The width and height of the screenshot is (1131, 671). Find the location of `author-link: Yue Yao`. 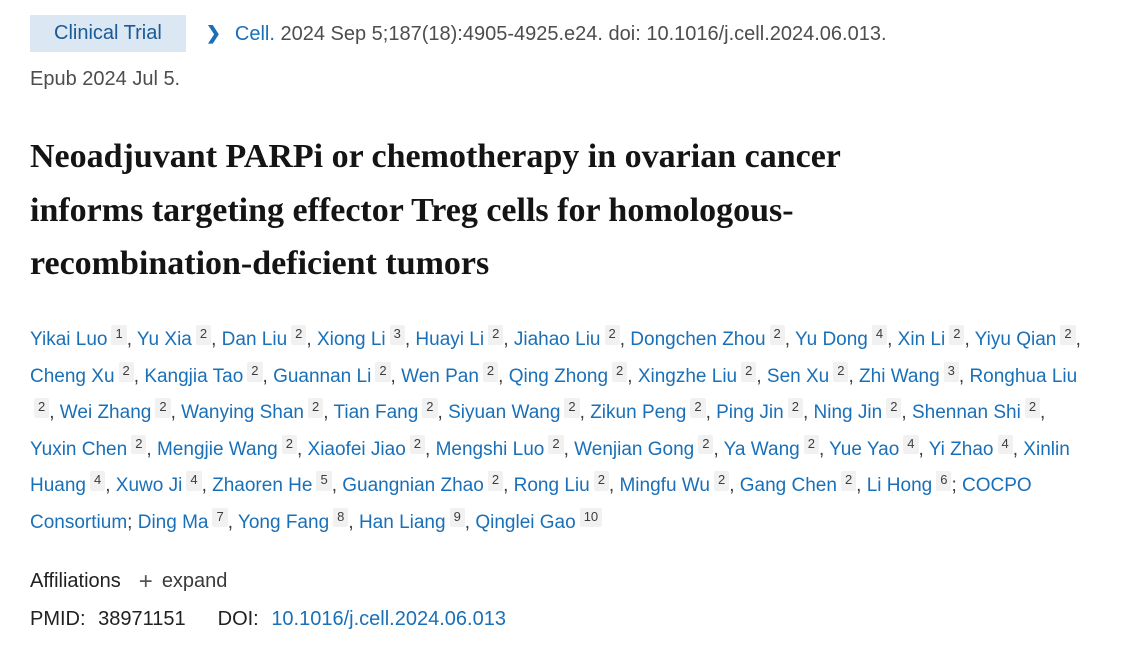

author-link: Yue Yao is located at coordinates (864, 449).